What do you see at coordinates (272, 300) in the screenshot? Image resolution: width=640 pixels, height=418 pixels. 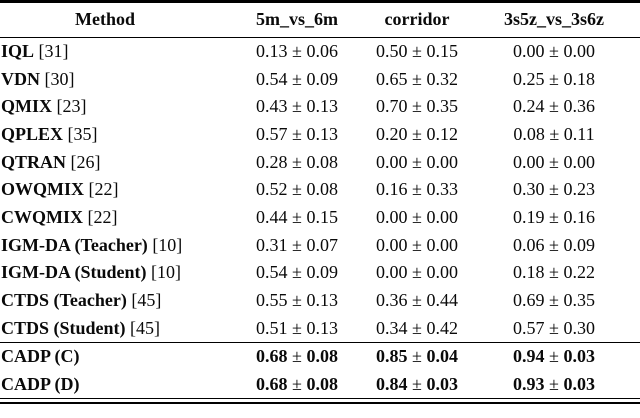 I see `mean-value: 0.55` at bounding box center [272, 300].